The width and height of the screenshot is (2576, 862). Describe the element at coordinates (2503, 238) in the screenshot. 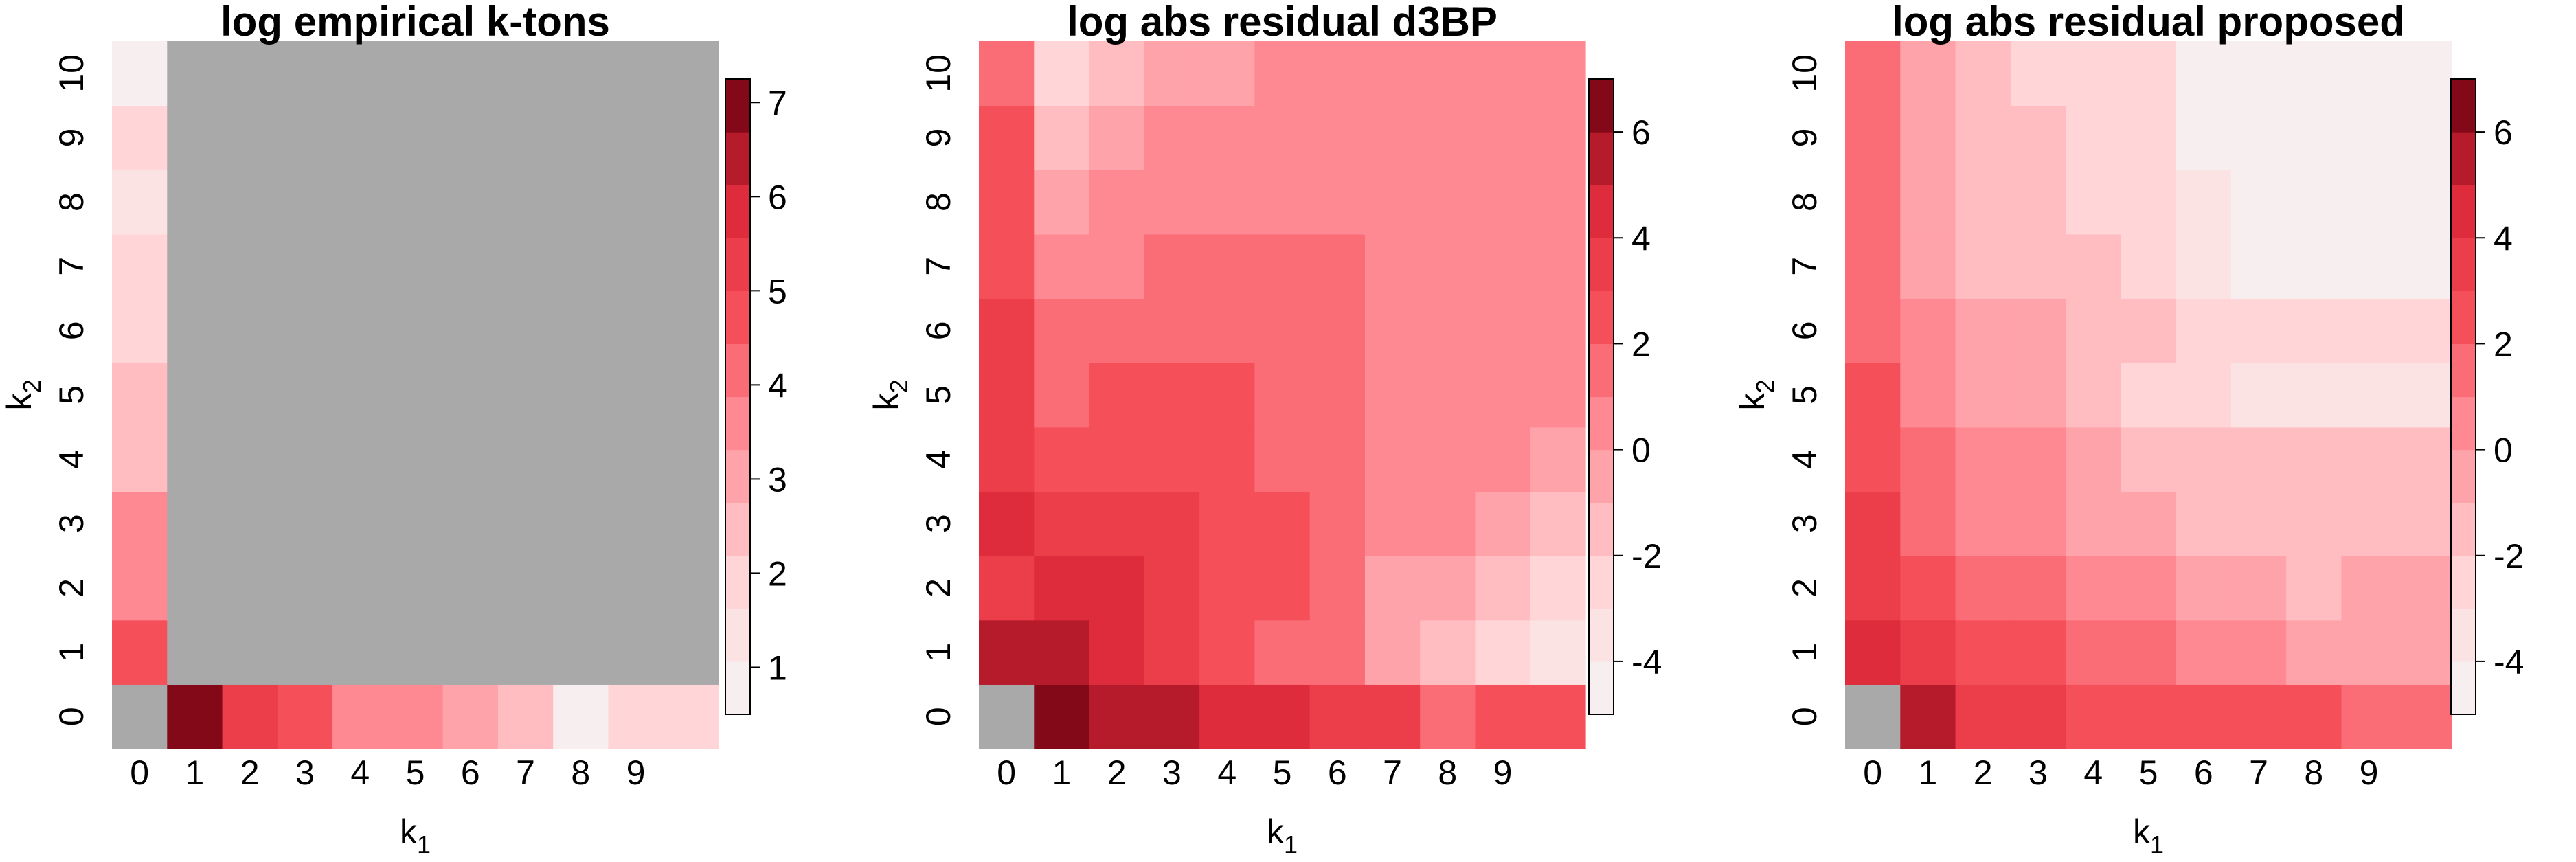

I see `colorbar-tick-label: 4` at that location.